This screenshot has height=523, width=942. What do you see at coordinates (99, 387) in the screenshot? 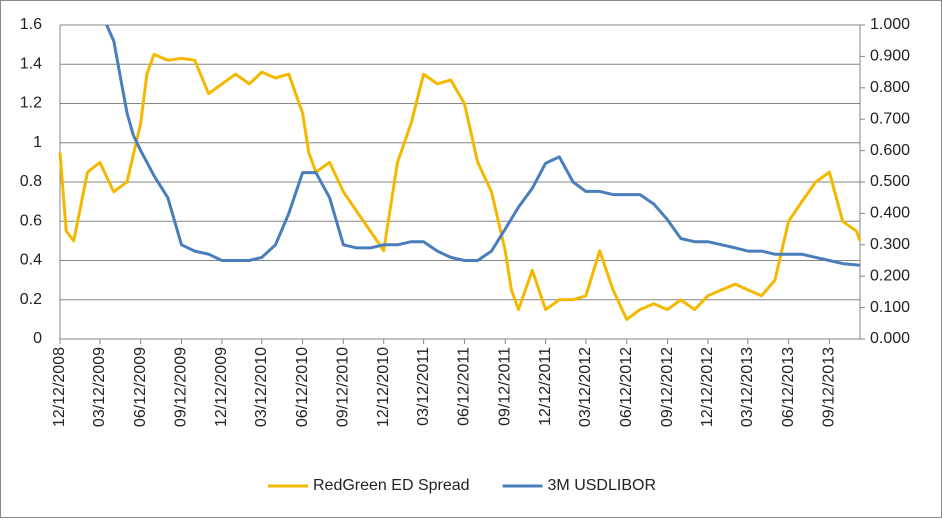
I see `x-tick-label: 03/12/2009` at bounding box center [99, 387].